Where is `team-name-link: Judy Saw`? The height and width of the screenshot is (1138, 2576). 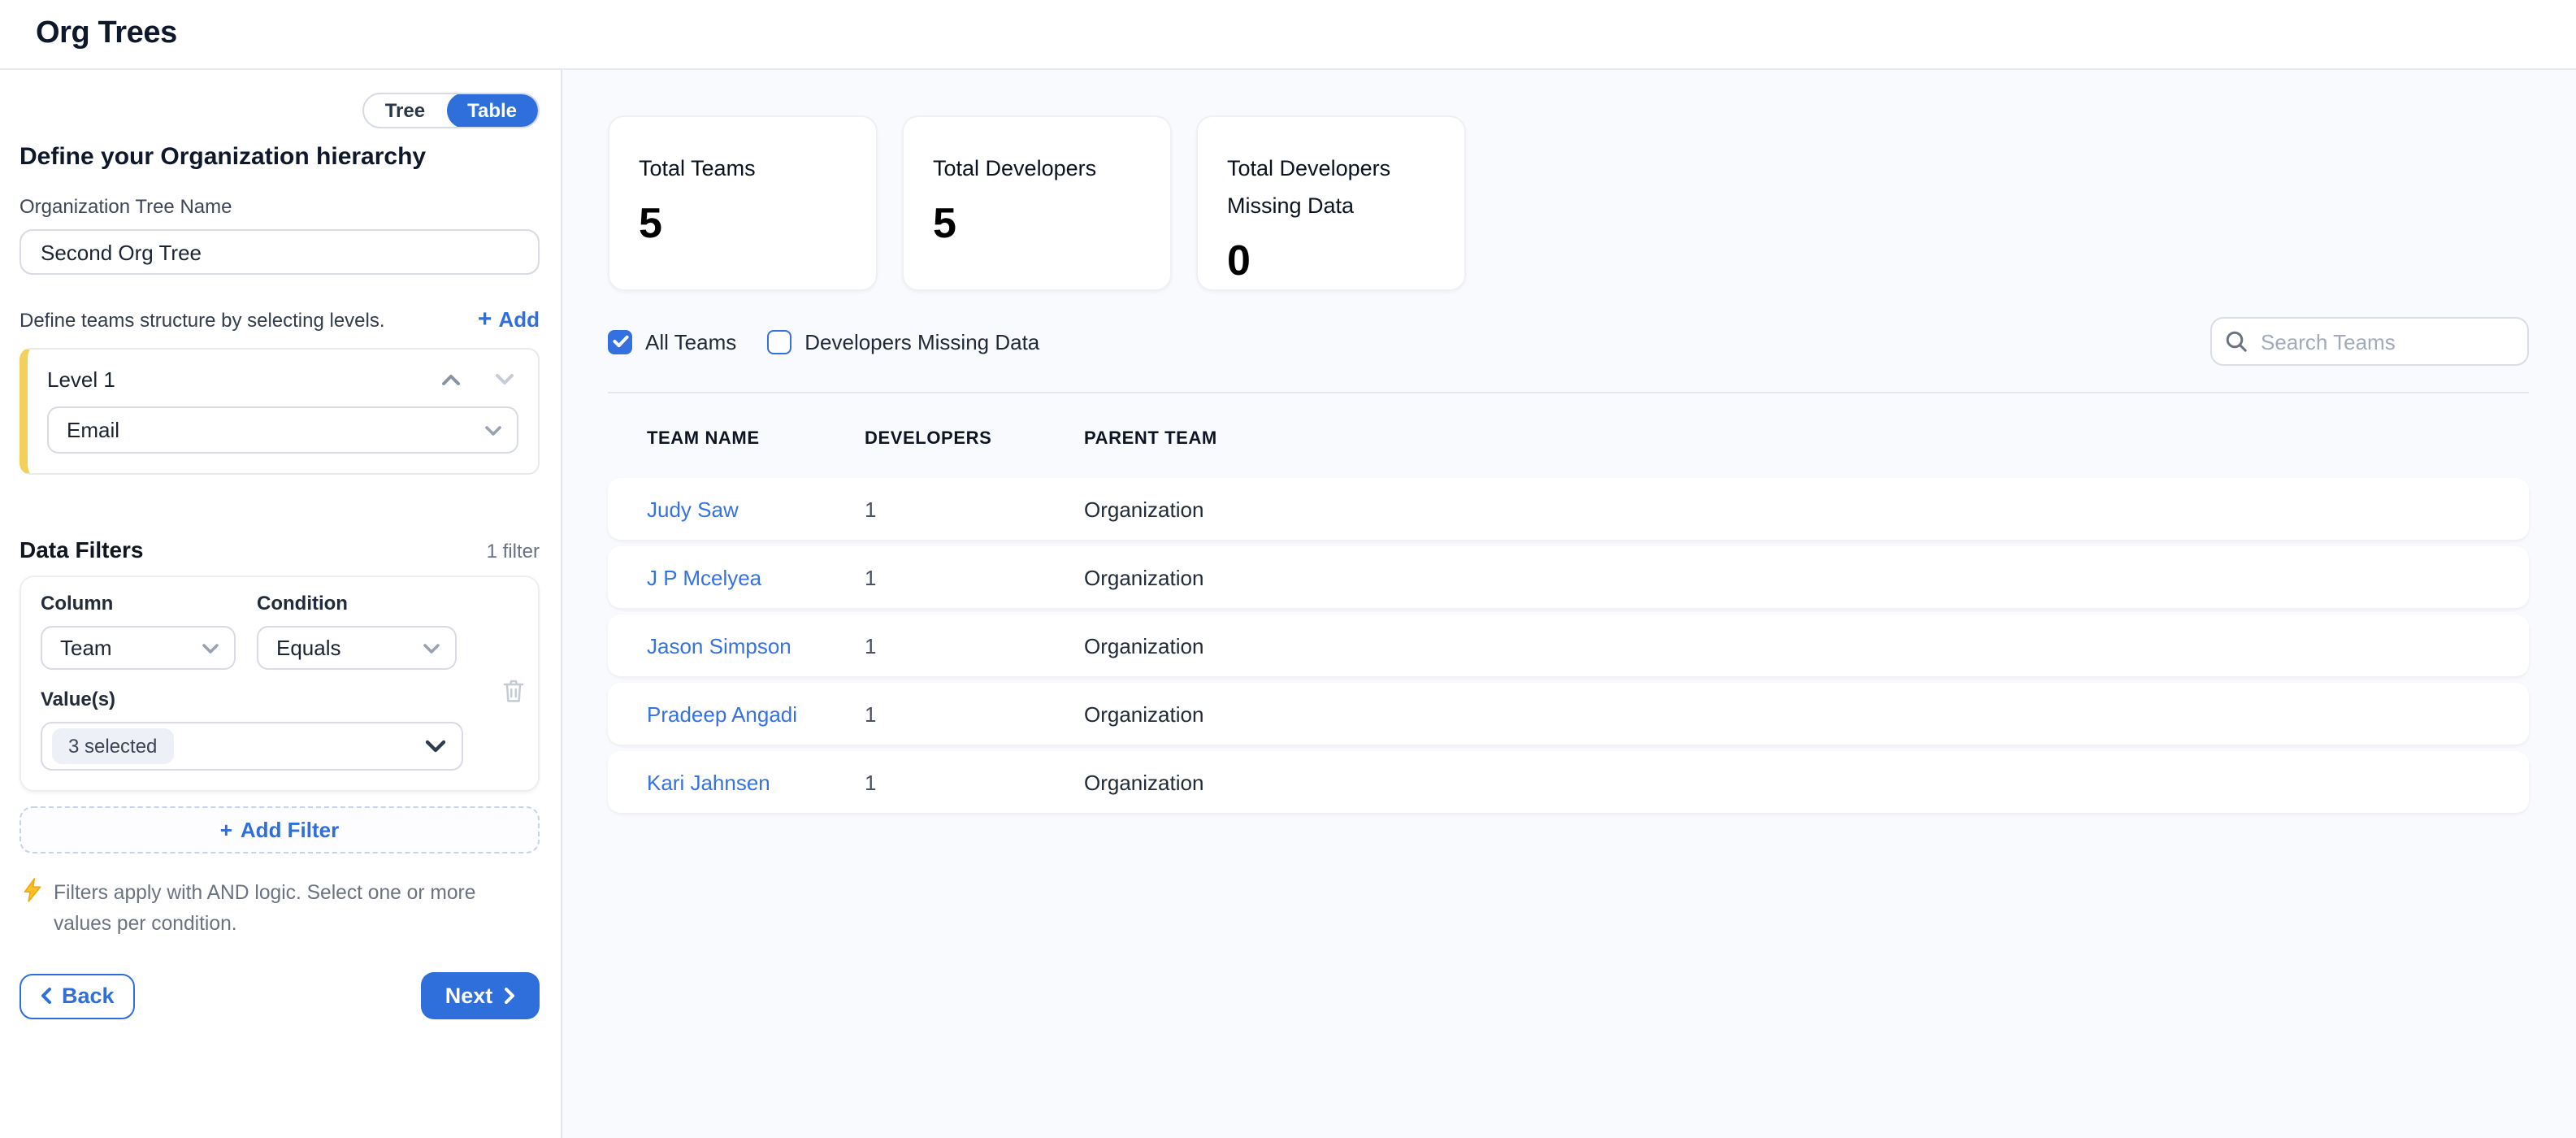 team-name-link: Judy Saw is located at coordinates (693, 509).